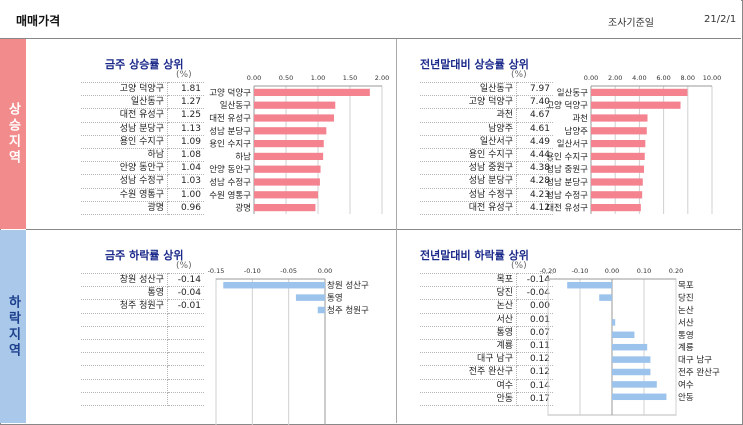 The height and width of the screenshot is (425, 743). What do you see at coordinates (486, 332) in the screenshot?
I see `table-row: 통영 0.07` at bounding box center [486, 332].